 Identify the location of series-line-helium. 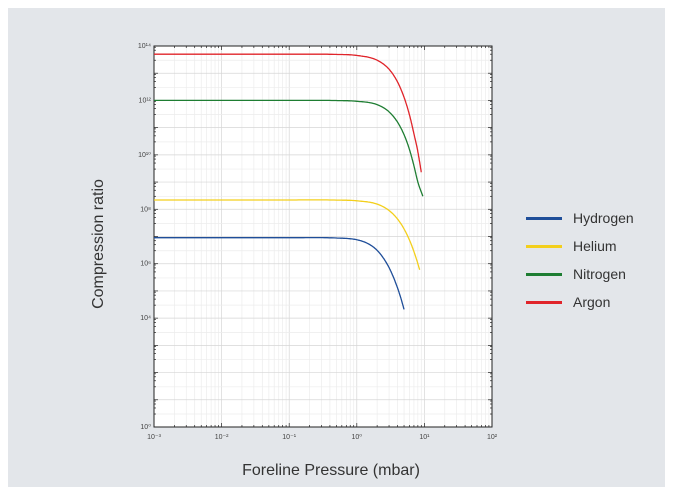
(287, 234).